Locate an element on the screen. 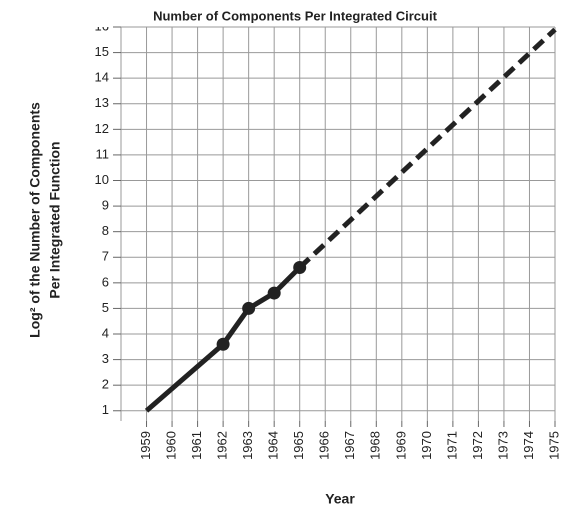 This screenshot has height=510, width=574. x-tick-label: 1962 is located at coordinates (222, 445).